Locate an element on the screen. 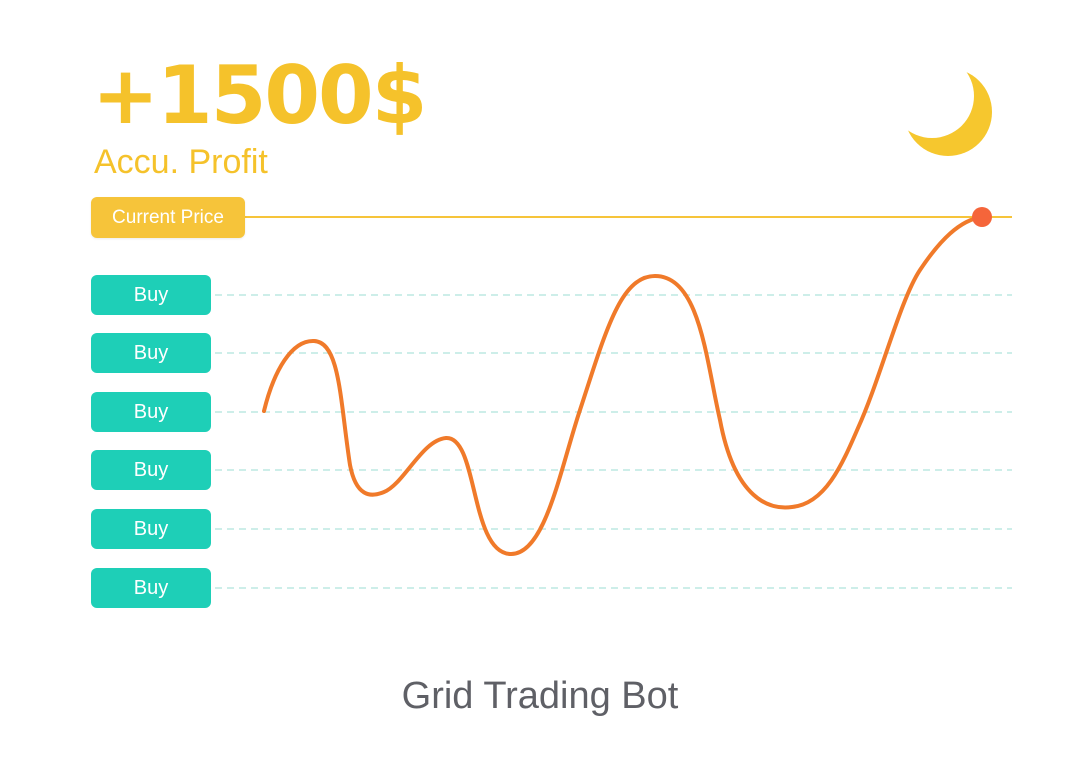  moon-icon is located at coordinates (948, 112).